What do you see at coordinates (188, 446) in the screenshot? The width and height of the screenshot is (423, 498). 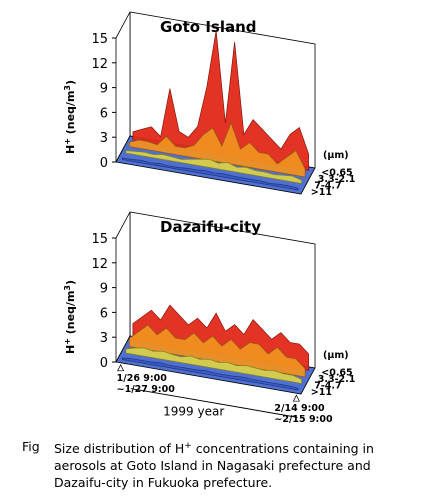 I see `caption-sup: +` at bounding box center [188, 446].